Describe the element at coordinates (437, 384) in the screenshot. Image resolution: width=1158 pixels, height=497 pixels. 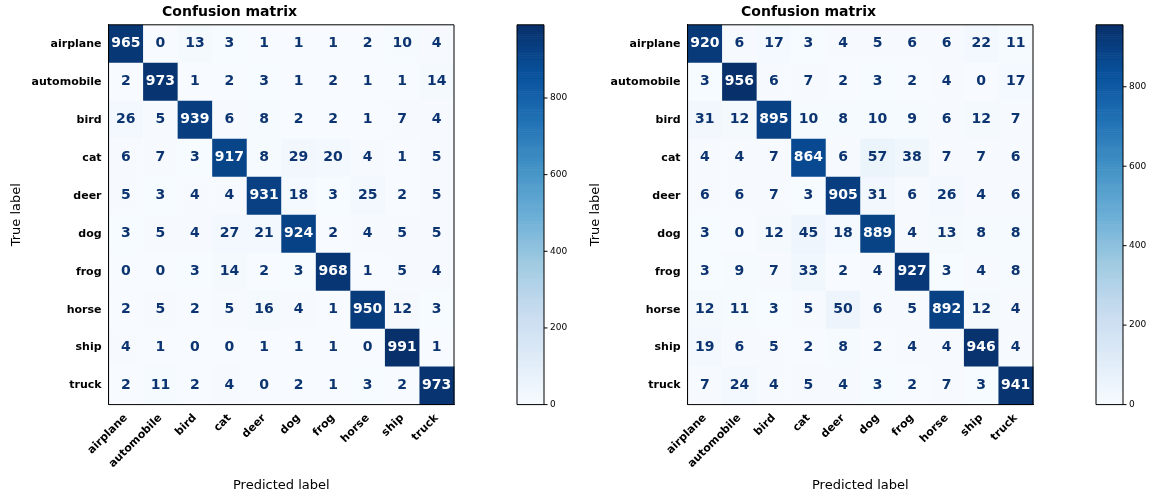
I see `data-label: 973` at that location.